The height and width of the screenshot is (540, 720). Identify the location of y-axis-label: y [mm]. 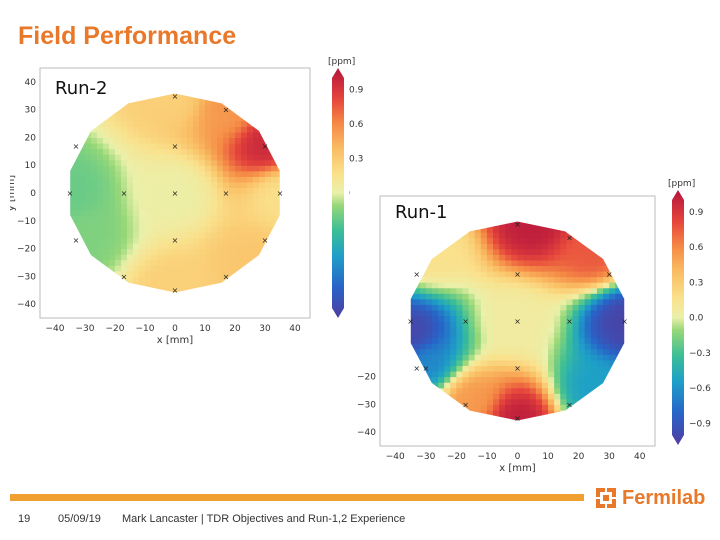
(13, 193).